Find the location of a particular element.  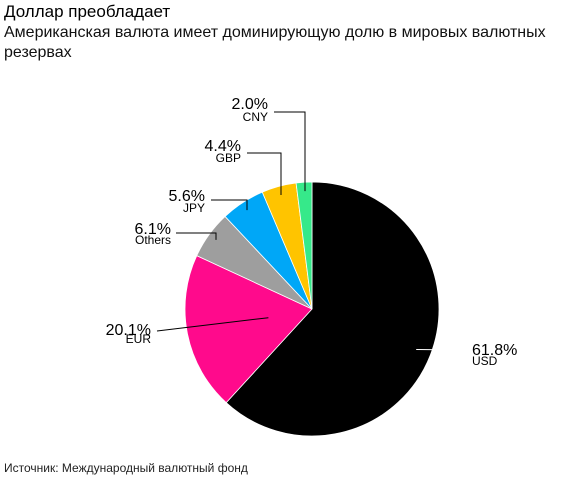

value-label-usd: 61.8% is located at coordinates (494, 350).